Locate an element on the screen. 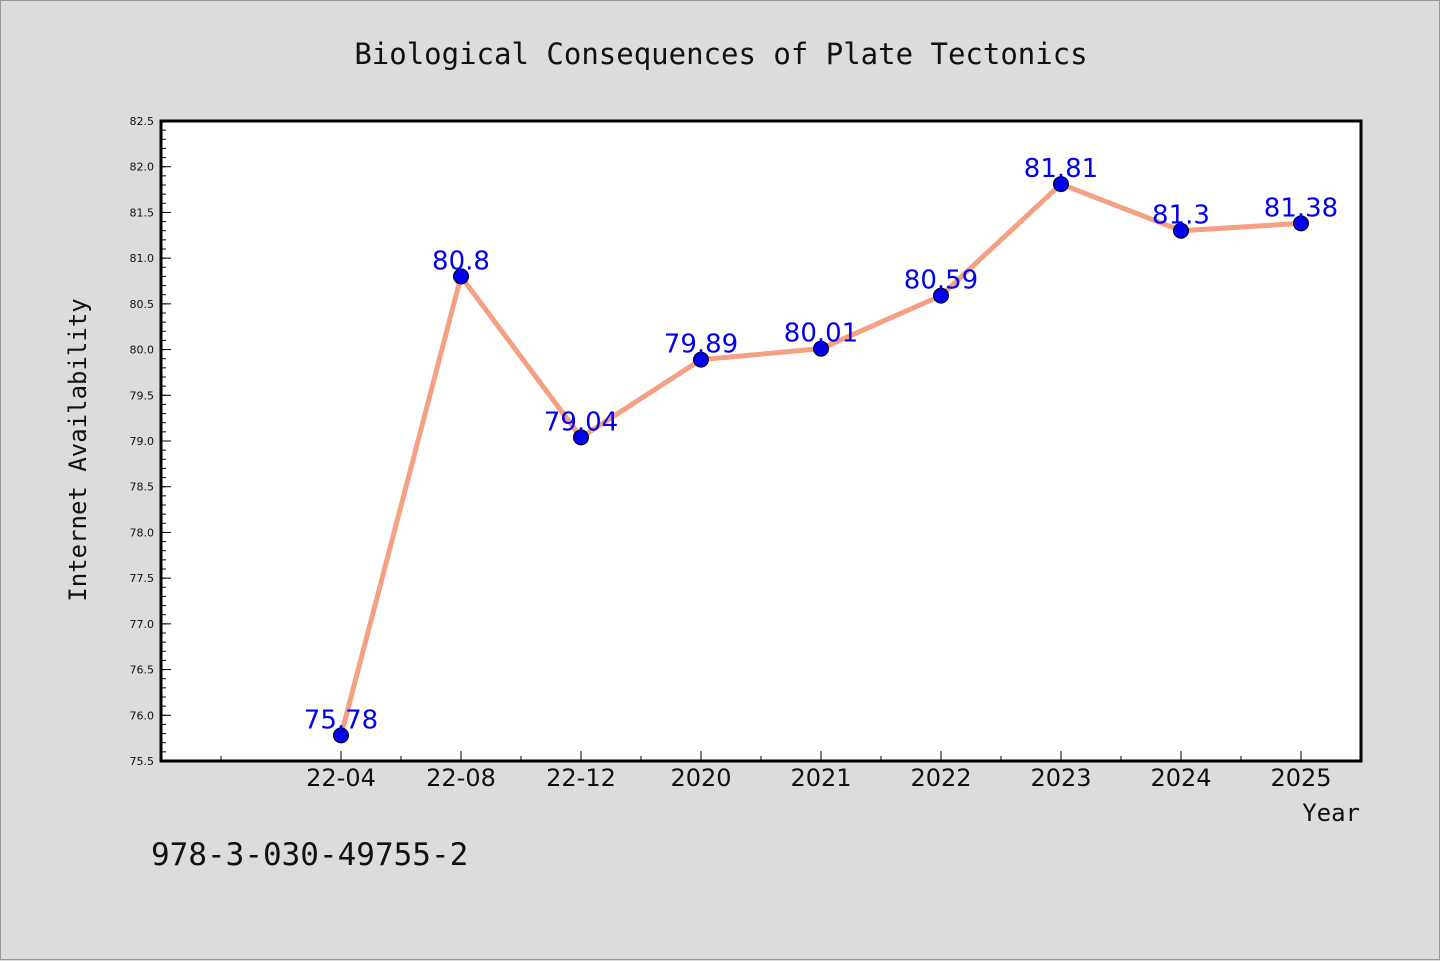  data-label: 80.01 is located at coordinates (821, 334).